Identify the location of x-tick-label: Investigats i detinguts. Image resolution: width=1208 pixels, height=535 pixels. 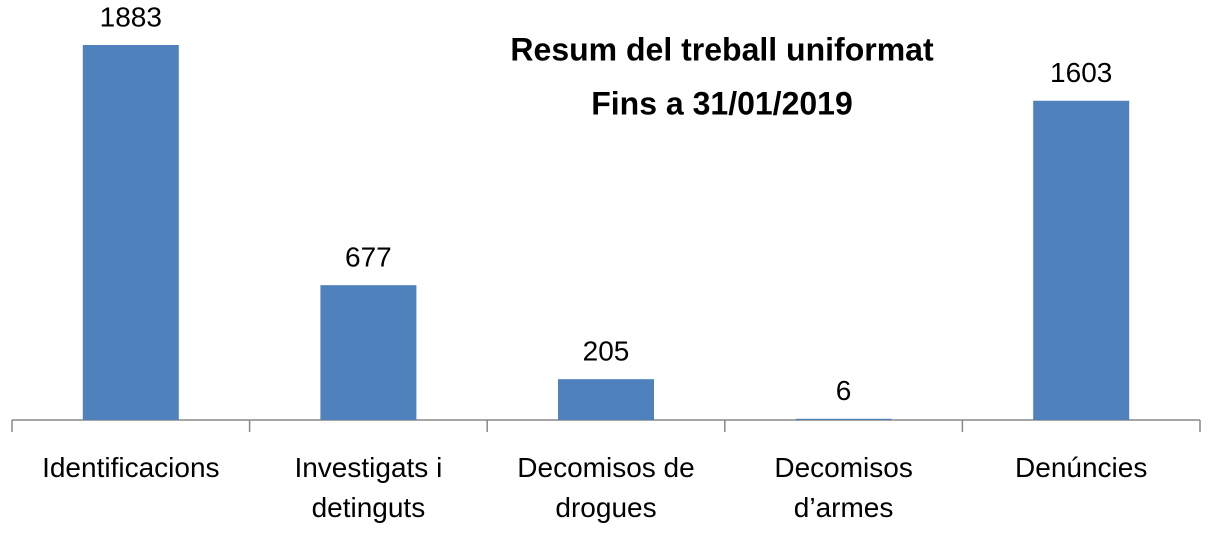
(368, 487).